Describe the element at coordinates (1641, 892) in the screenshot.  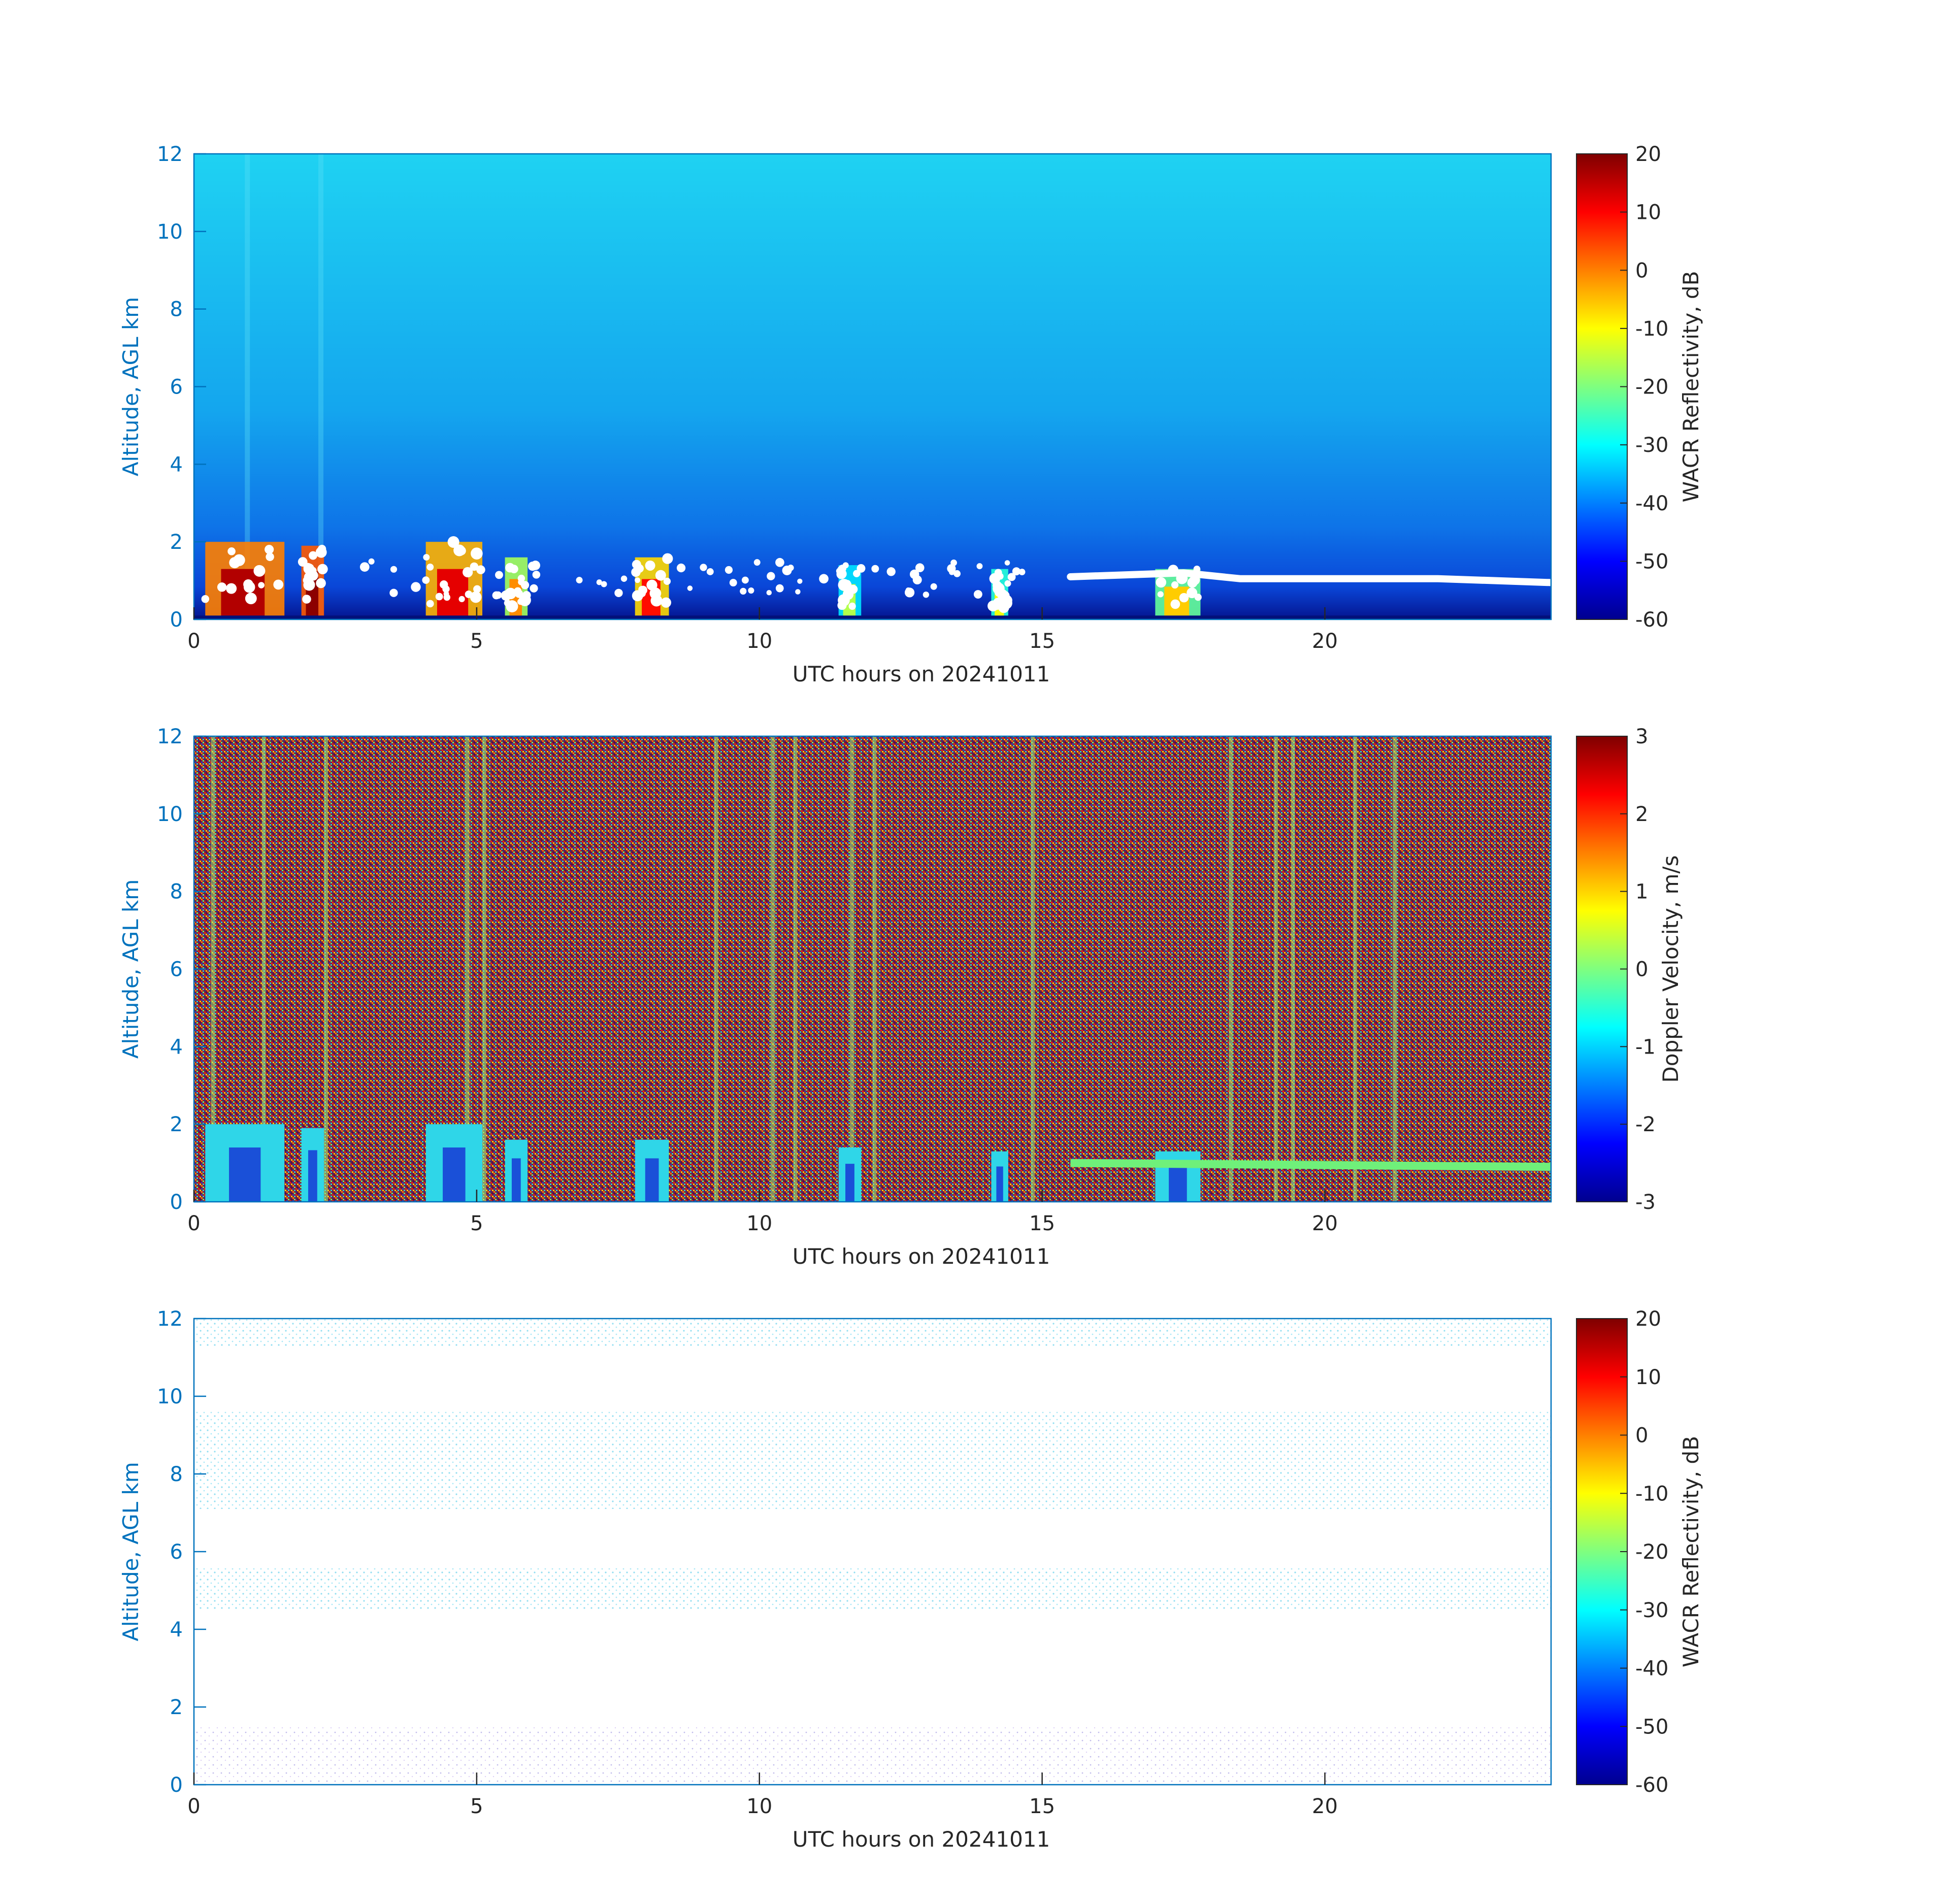
I see `colorbar-tick-label: 1` at that location.